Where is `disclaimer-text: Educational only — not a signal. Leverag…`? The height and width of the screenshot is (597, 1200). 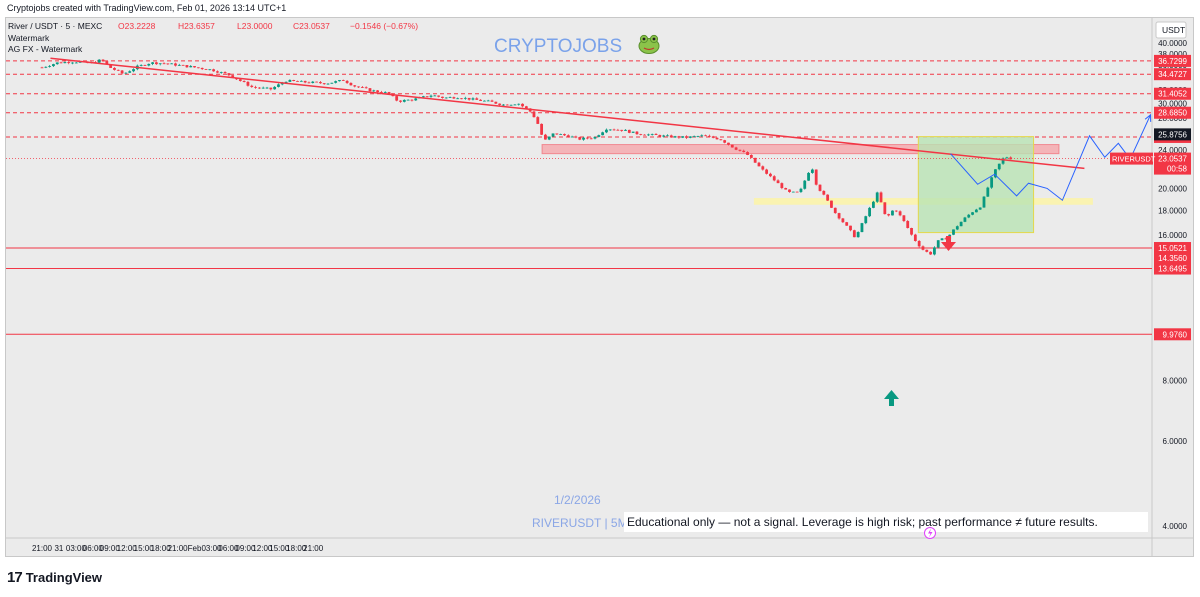
disclaimer-text: Educational only — not a signal. Leverag… is located at coordinates (862, 522).